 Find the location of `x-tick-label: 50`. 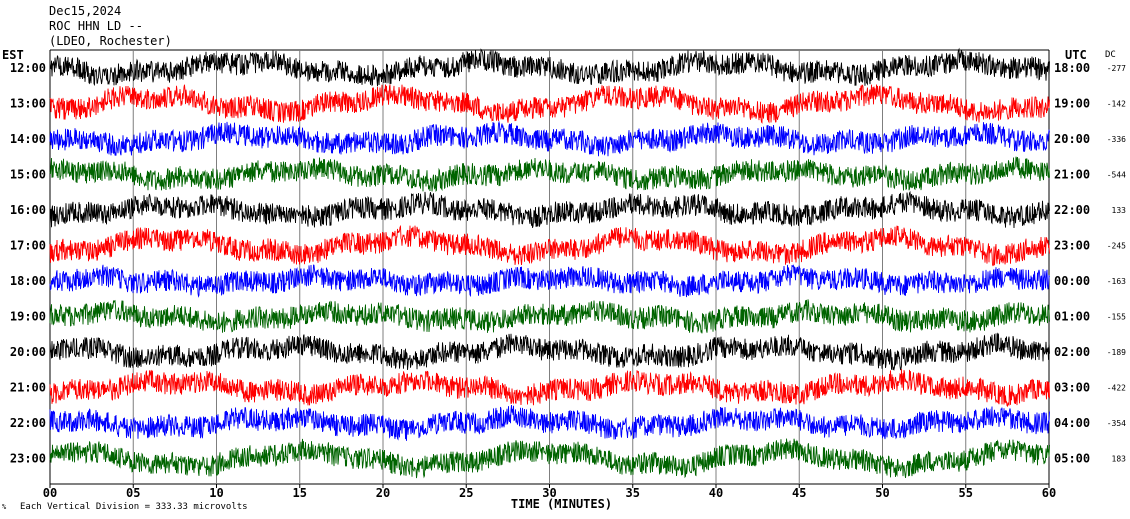

x-tick-label: 50 is located at coordinates (882, 493).